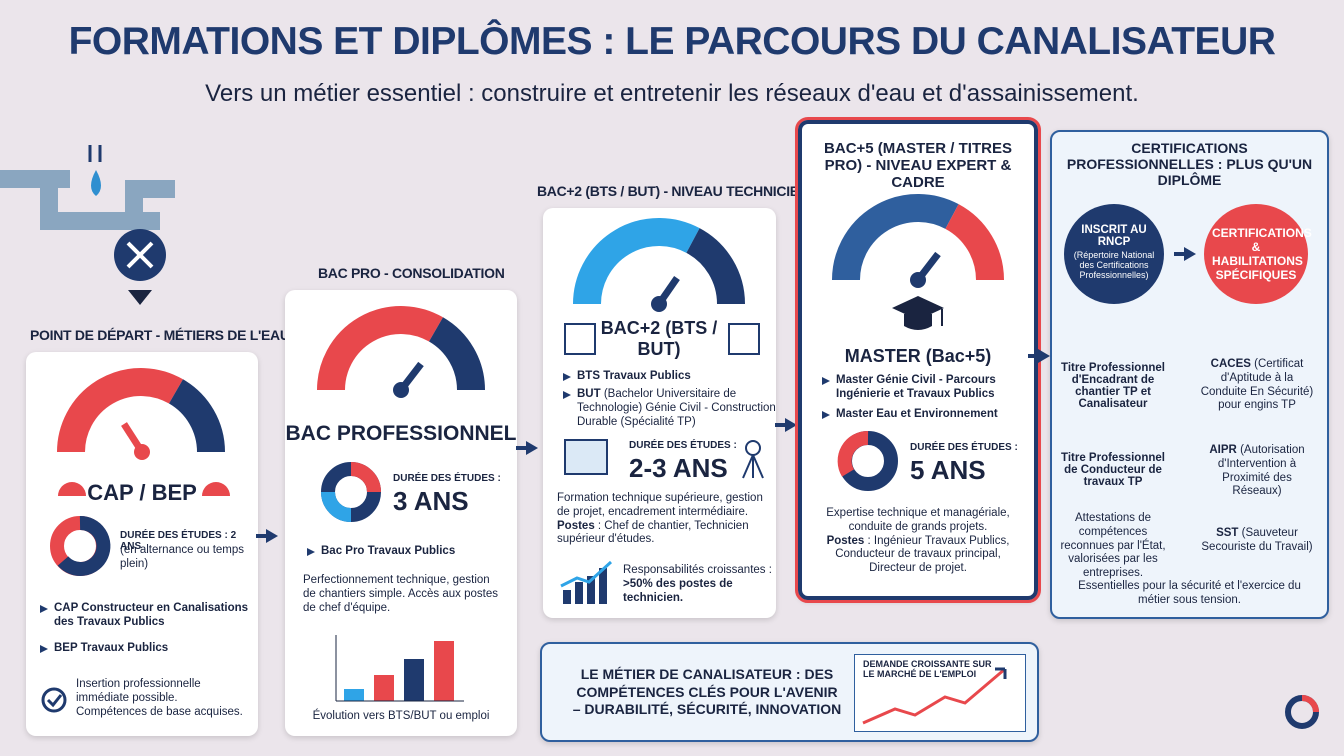  I want to click on bac2-heading: BAC+2 (BTS / BUT) - NIVEAU TECHNICIEN, so click(673, 191).